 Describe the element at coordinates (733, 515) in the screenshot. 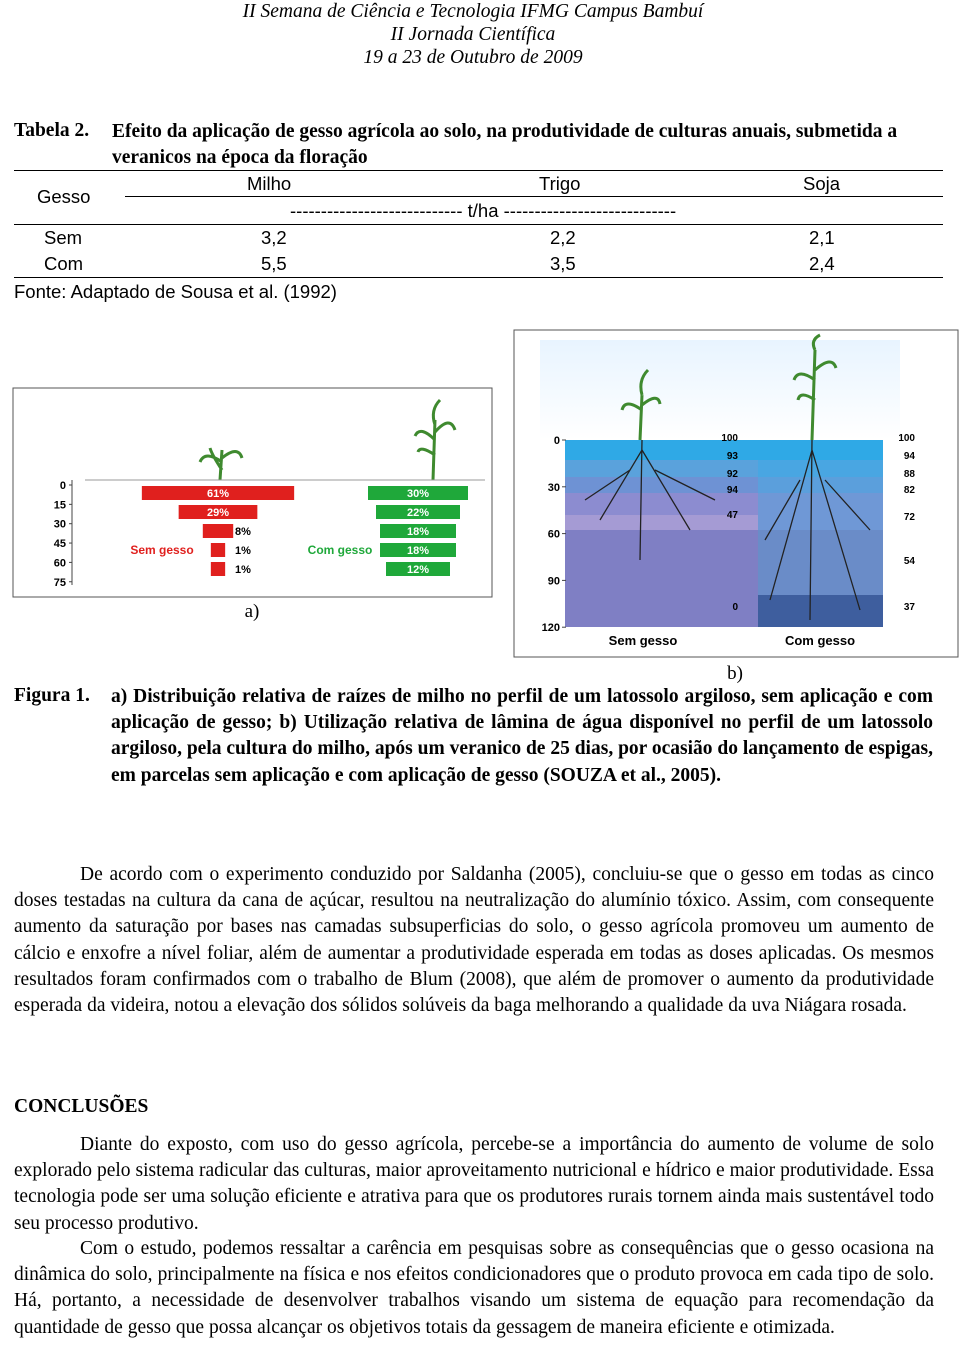

I see `water-use: 47` at that location.